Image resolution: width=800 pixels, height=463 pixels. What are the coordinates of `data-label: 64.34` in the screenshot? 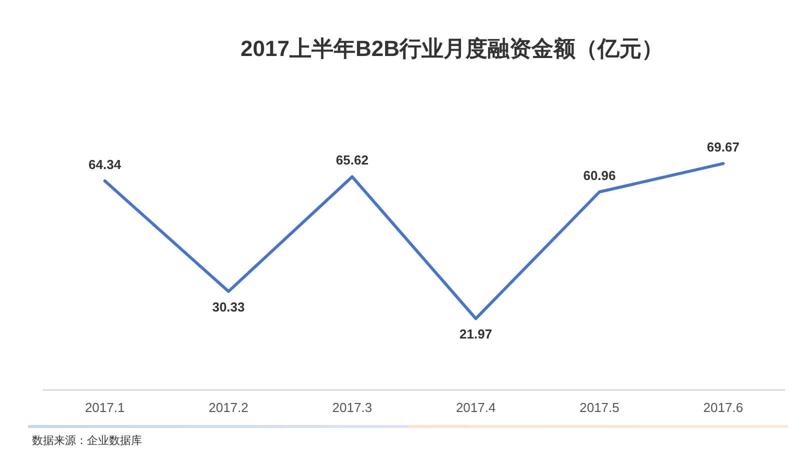 It's located at (105, 164).